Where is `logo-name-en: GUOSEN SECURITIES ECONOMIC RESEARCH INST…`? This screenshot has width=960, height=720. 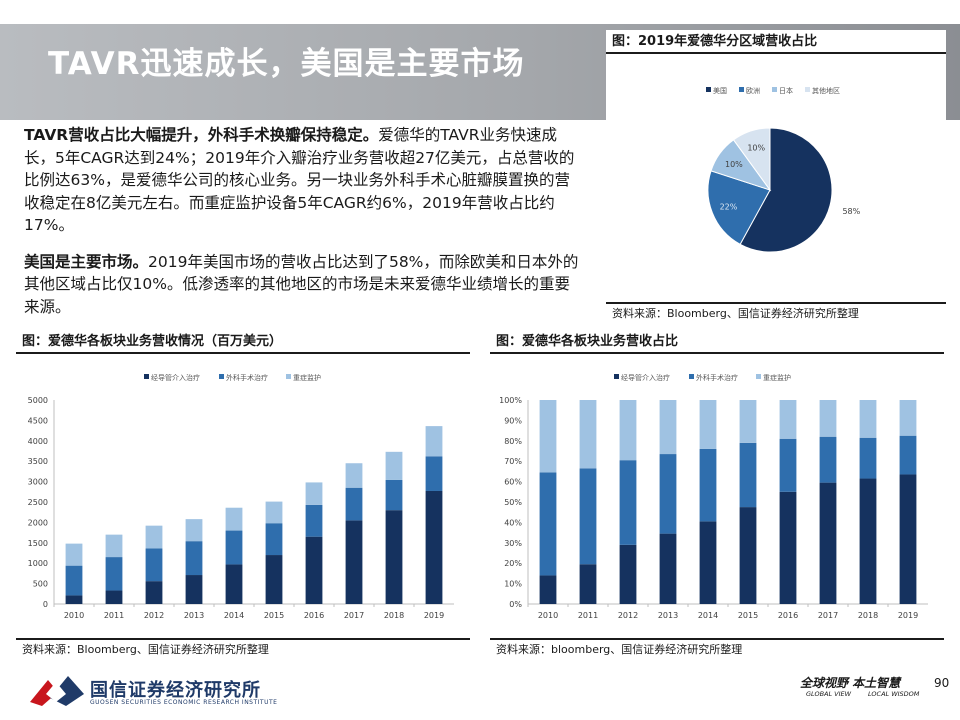 logo-name-en: GUOSEN SECURITIES ECONOMIC RESEARCH INST… is located at coordinates (184, 702).